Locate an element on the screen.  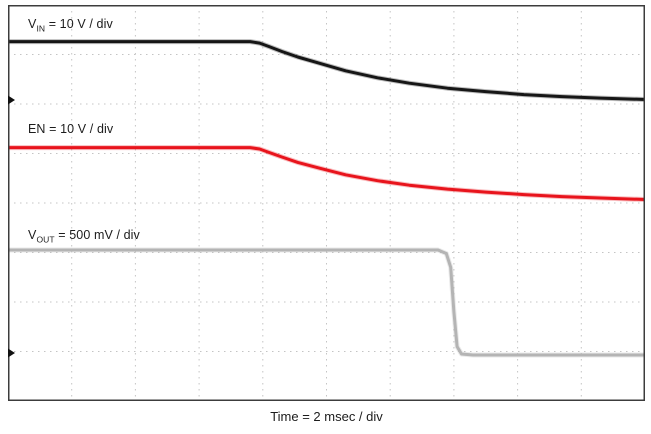
vin-trace-label: VIN = 10 V / div is located at coordinates (70, 25).